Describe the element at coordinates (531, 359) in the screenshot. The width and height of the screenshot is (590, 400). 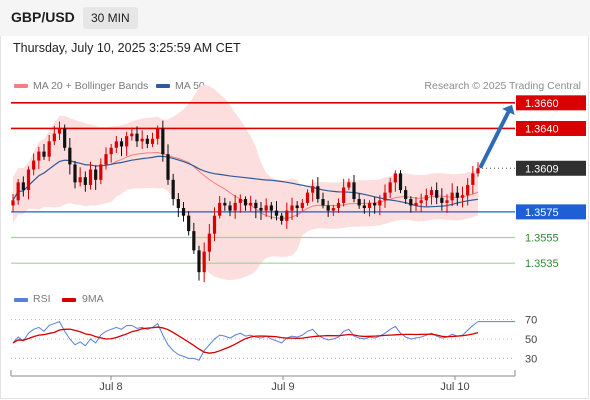
I see `rsi-level-label-30: 30` at that location.